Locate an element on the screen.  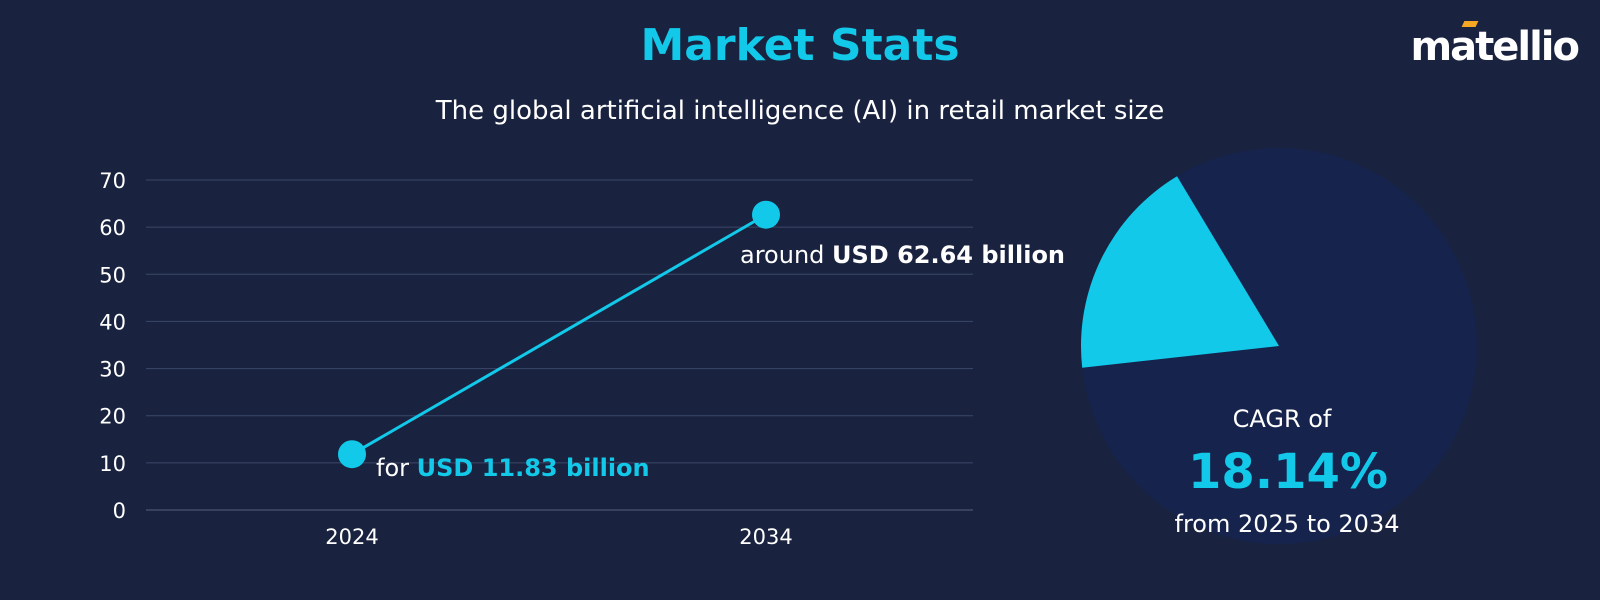
logo-text: matellio is located at coordinates (1495, 47).